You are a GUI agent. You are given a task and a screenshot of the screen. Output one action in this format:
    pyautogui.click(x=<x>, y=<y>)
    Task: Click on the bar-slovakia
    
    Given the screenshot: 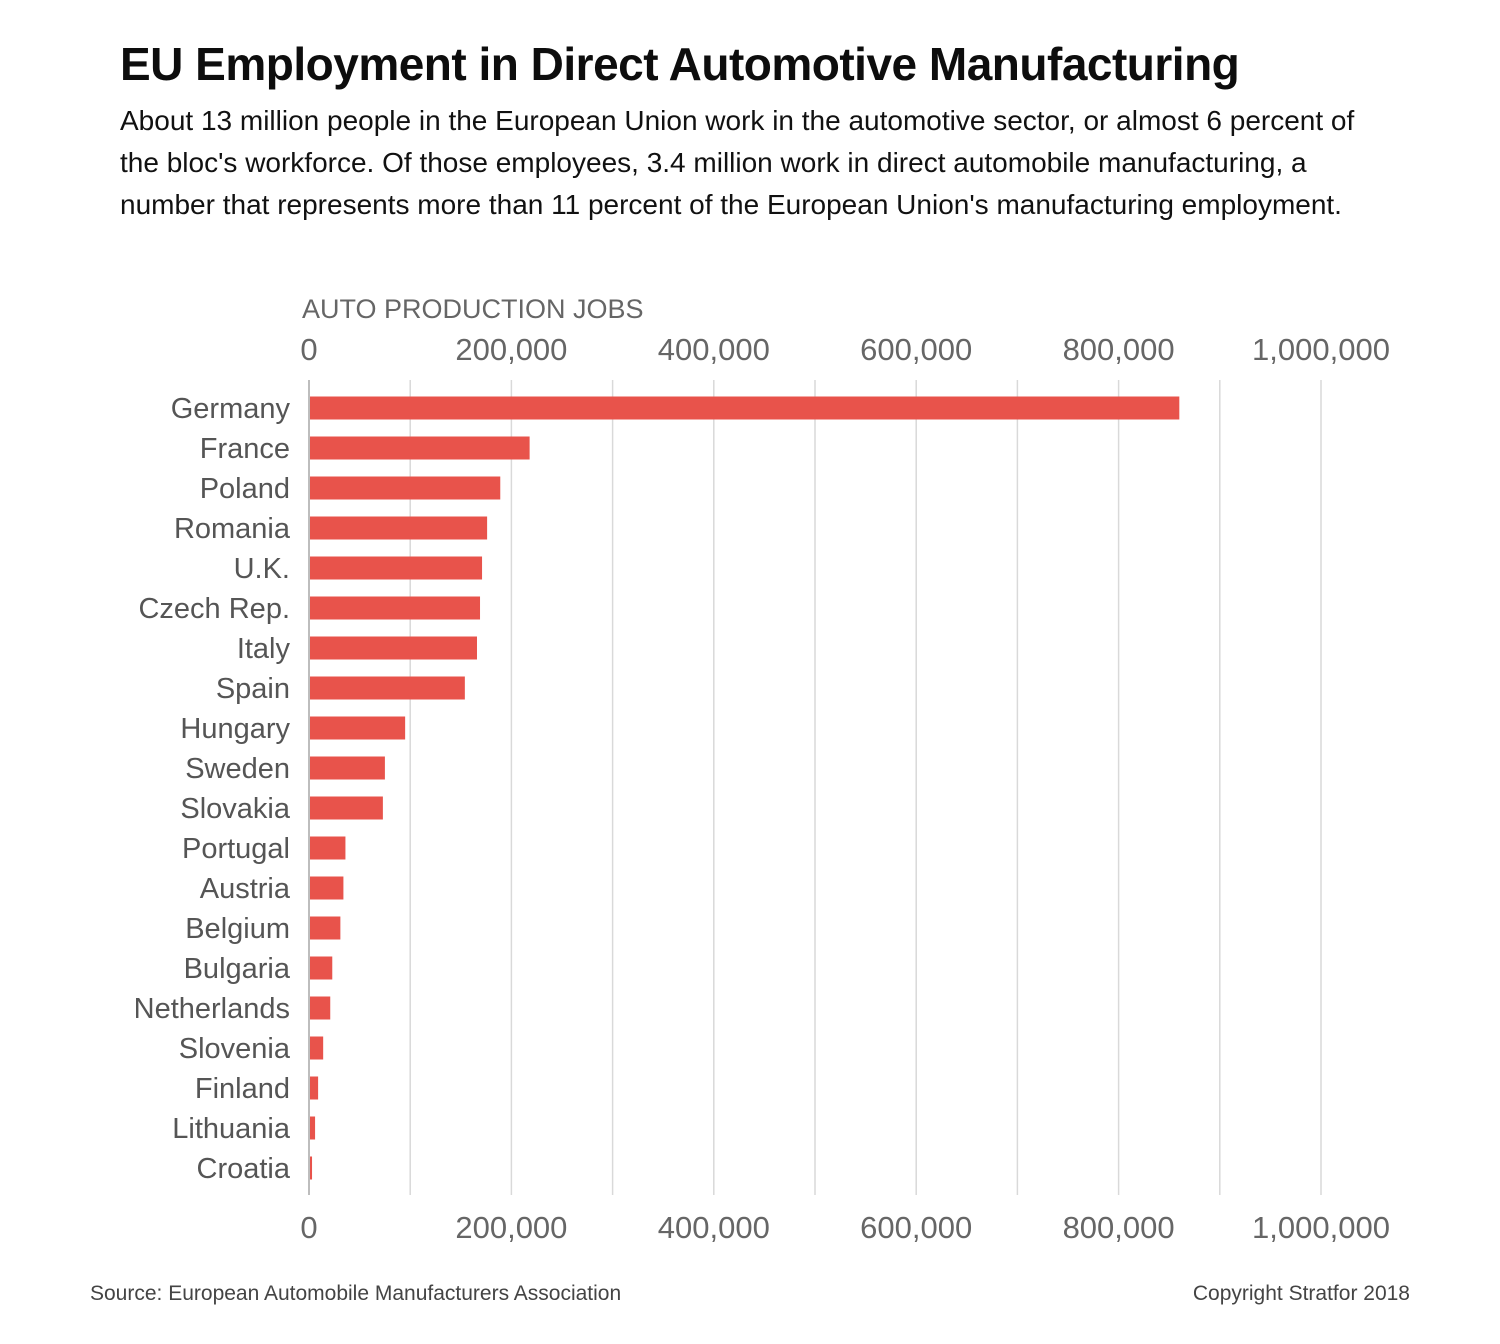 What is the action you would take?
    pyautogui.click(x=346, y=808)
    